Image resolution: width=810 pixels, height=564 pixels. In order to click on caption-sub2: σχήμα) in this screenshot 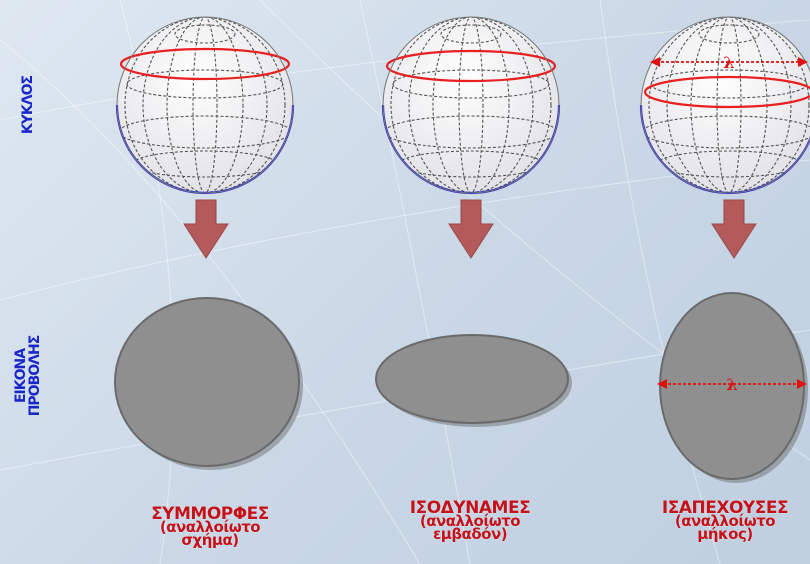, I will do `click(210, 540)`.